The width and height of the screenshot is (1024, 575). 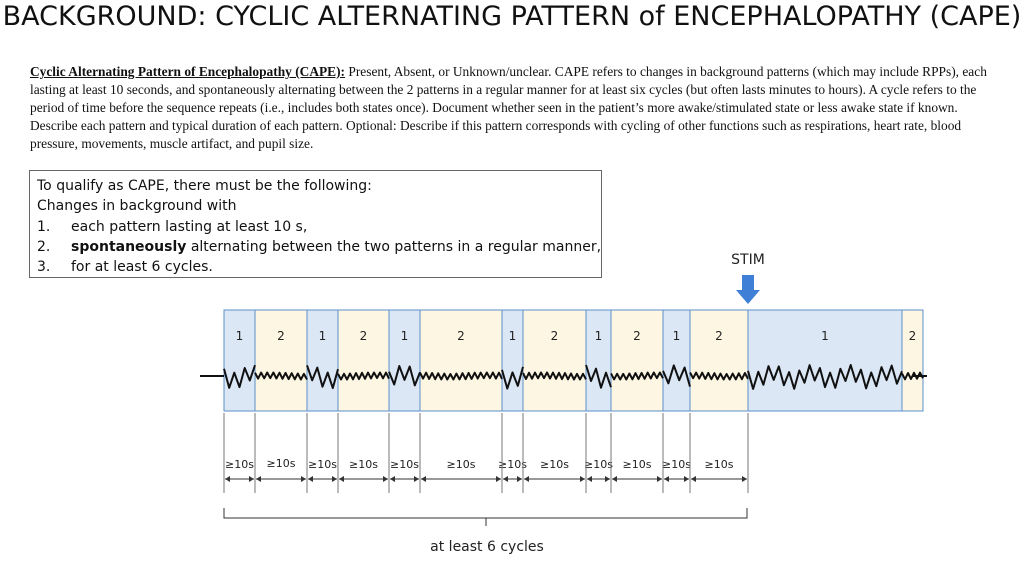 I want to click on criteria-item-emphasis: spontaneously, so click(x=129, y=246).